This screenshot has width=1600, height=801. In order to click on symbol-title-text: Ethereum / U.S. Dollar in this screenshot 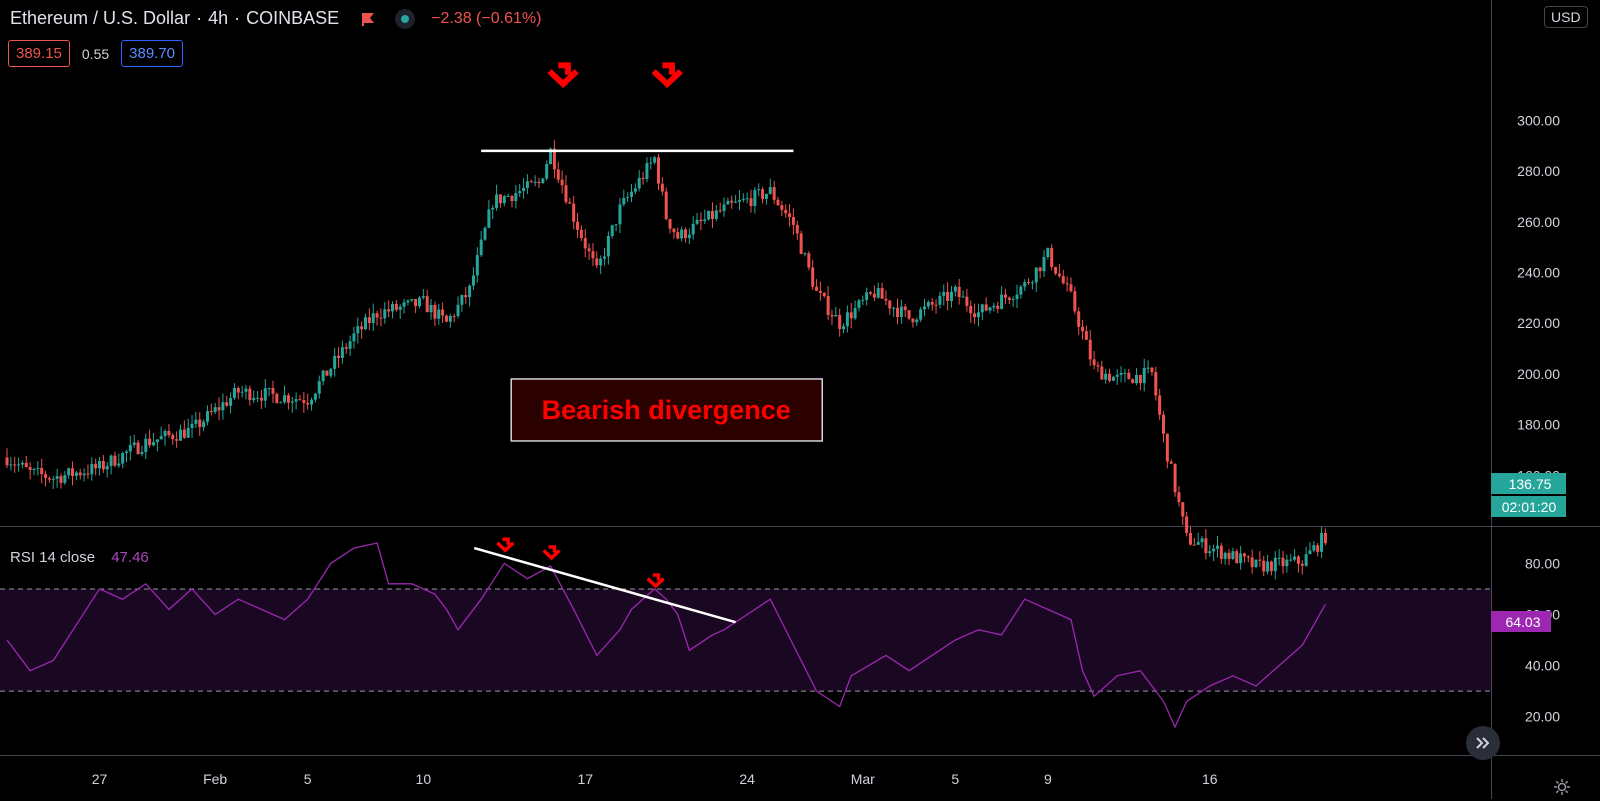, I will do `click(100, 18)`.